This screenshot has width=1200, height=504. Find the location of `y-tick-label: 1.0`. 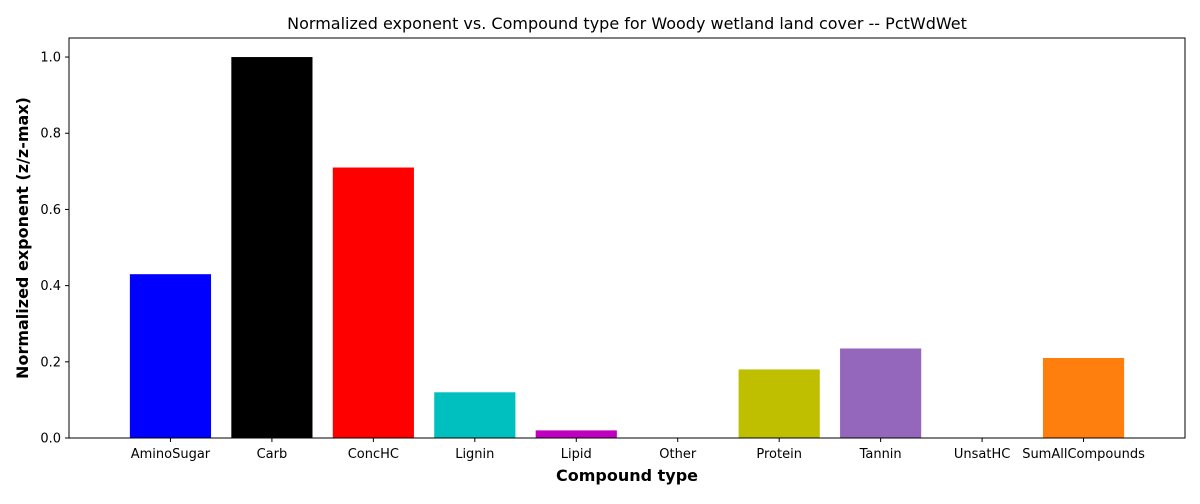

y-tick-label: 1.0 is located at coordinates (50, 58).